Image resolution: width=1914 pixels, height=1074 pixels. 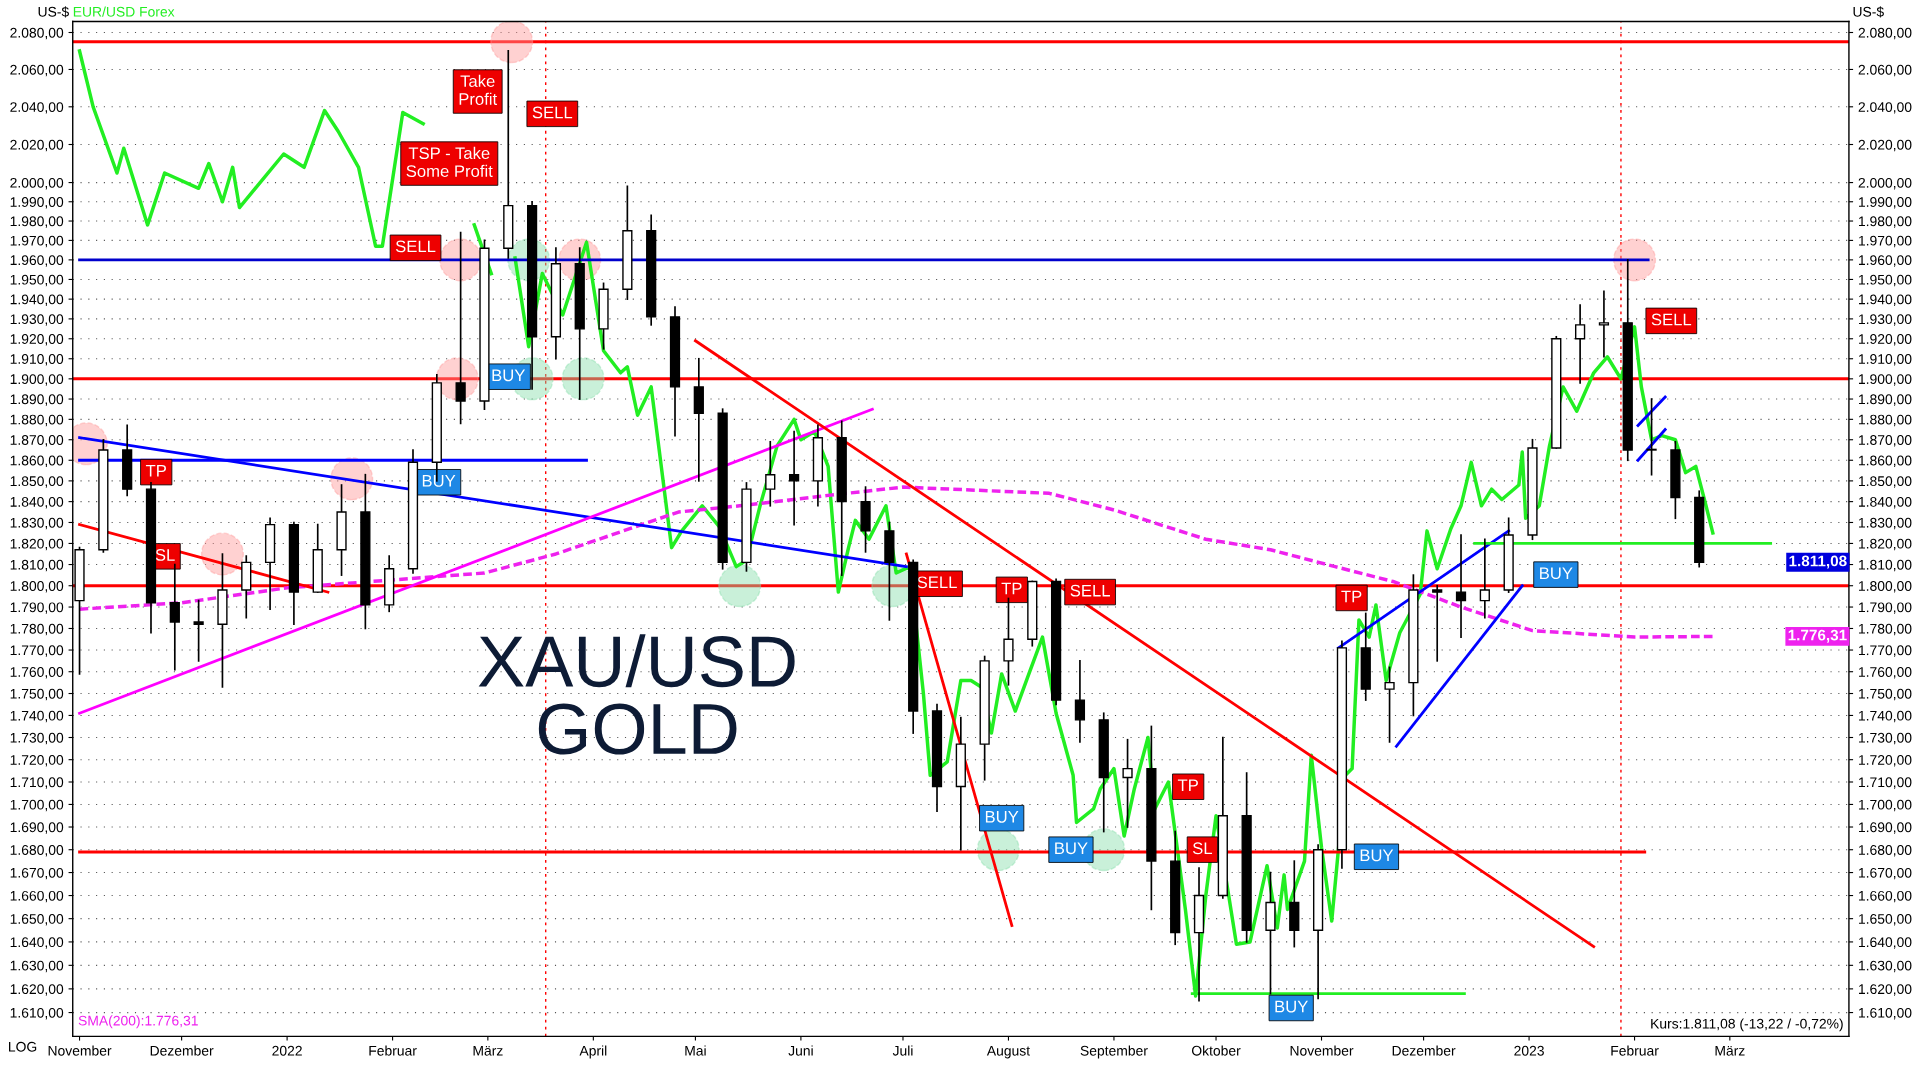 I want to click on text: 2.080,00, so click(x=1885, y=33).